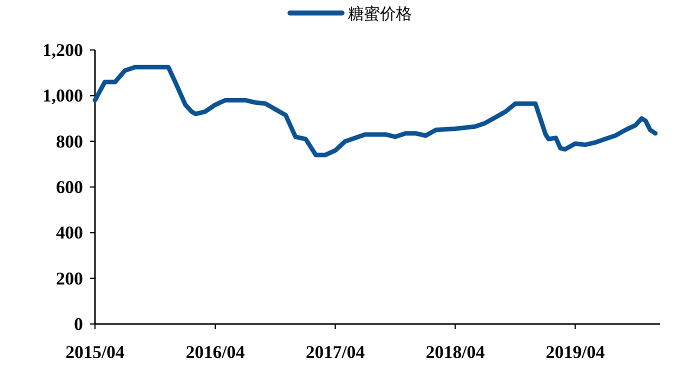 The width and height of the screenshot is (700, 373). Describe the element at coordinates (62, 50) in the screenshot. I see `y-tick-label: 1,200` at that location.